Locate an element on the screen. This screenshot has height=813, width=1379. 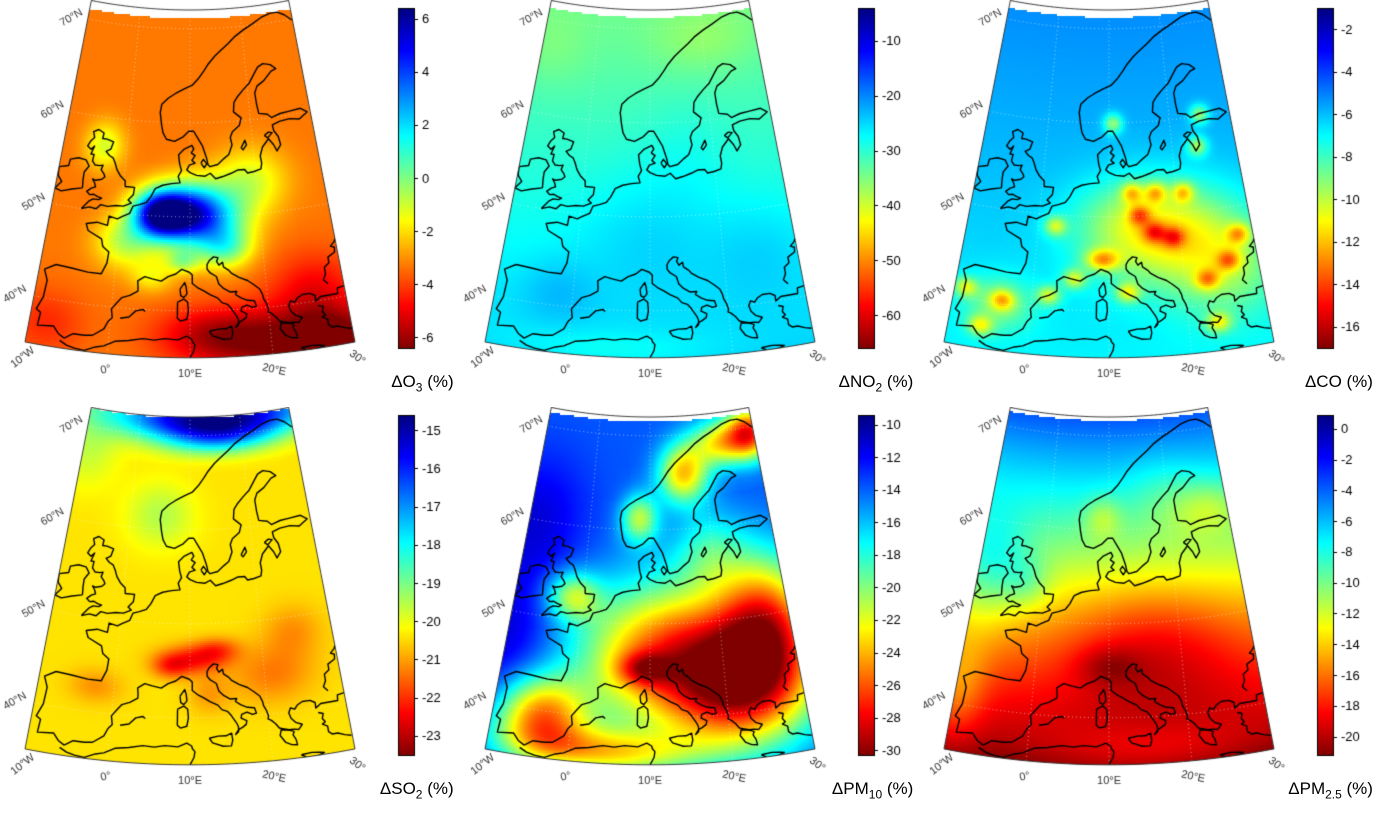
colorbar-label-co: ΔCO (%) is located at coordinates (1339, 383).